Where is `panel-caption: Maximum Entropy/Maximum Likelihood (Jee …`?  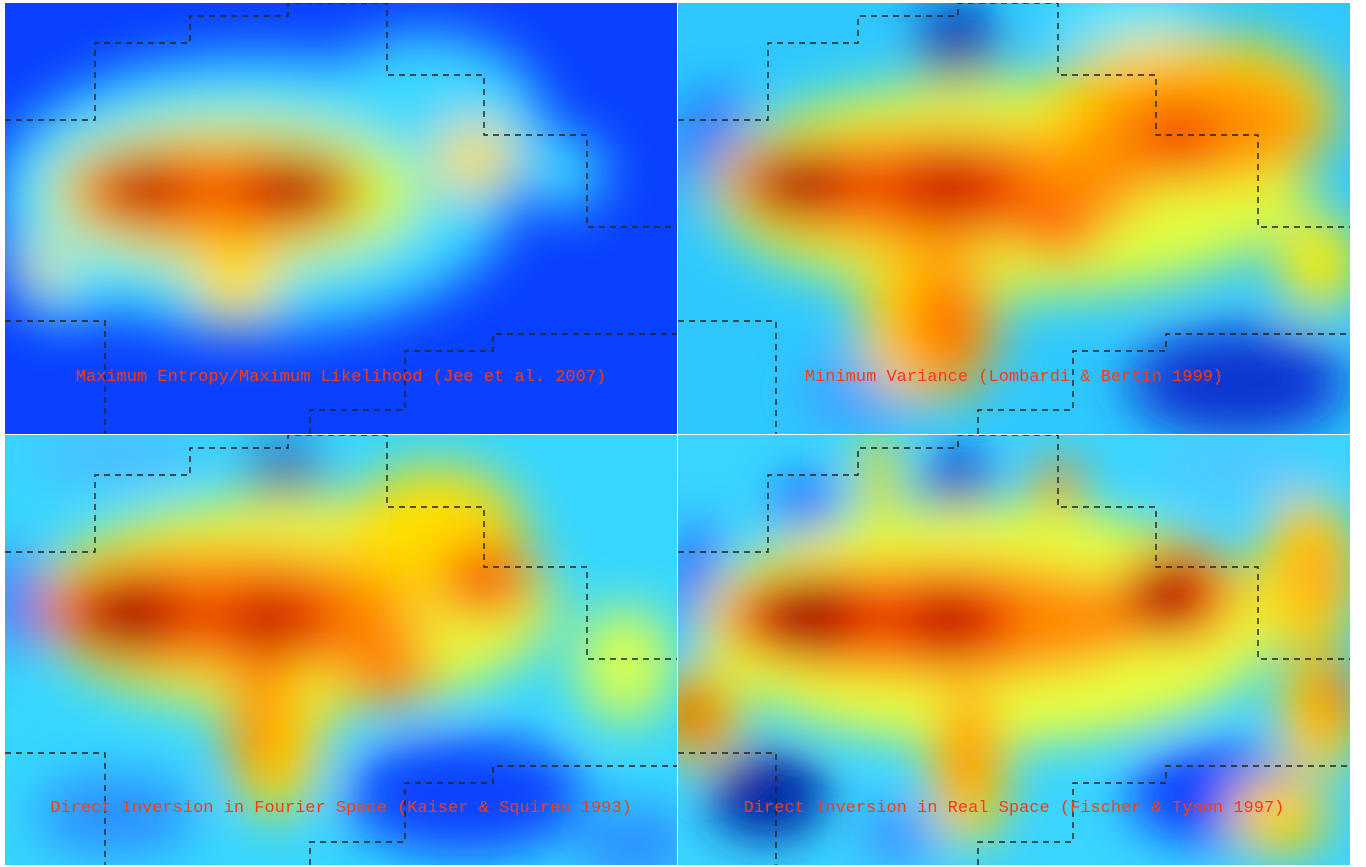
panel-caption: Maximum Entropy/Maximum Likelihood (Jee … is located at coordinates (341, 377).